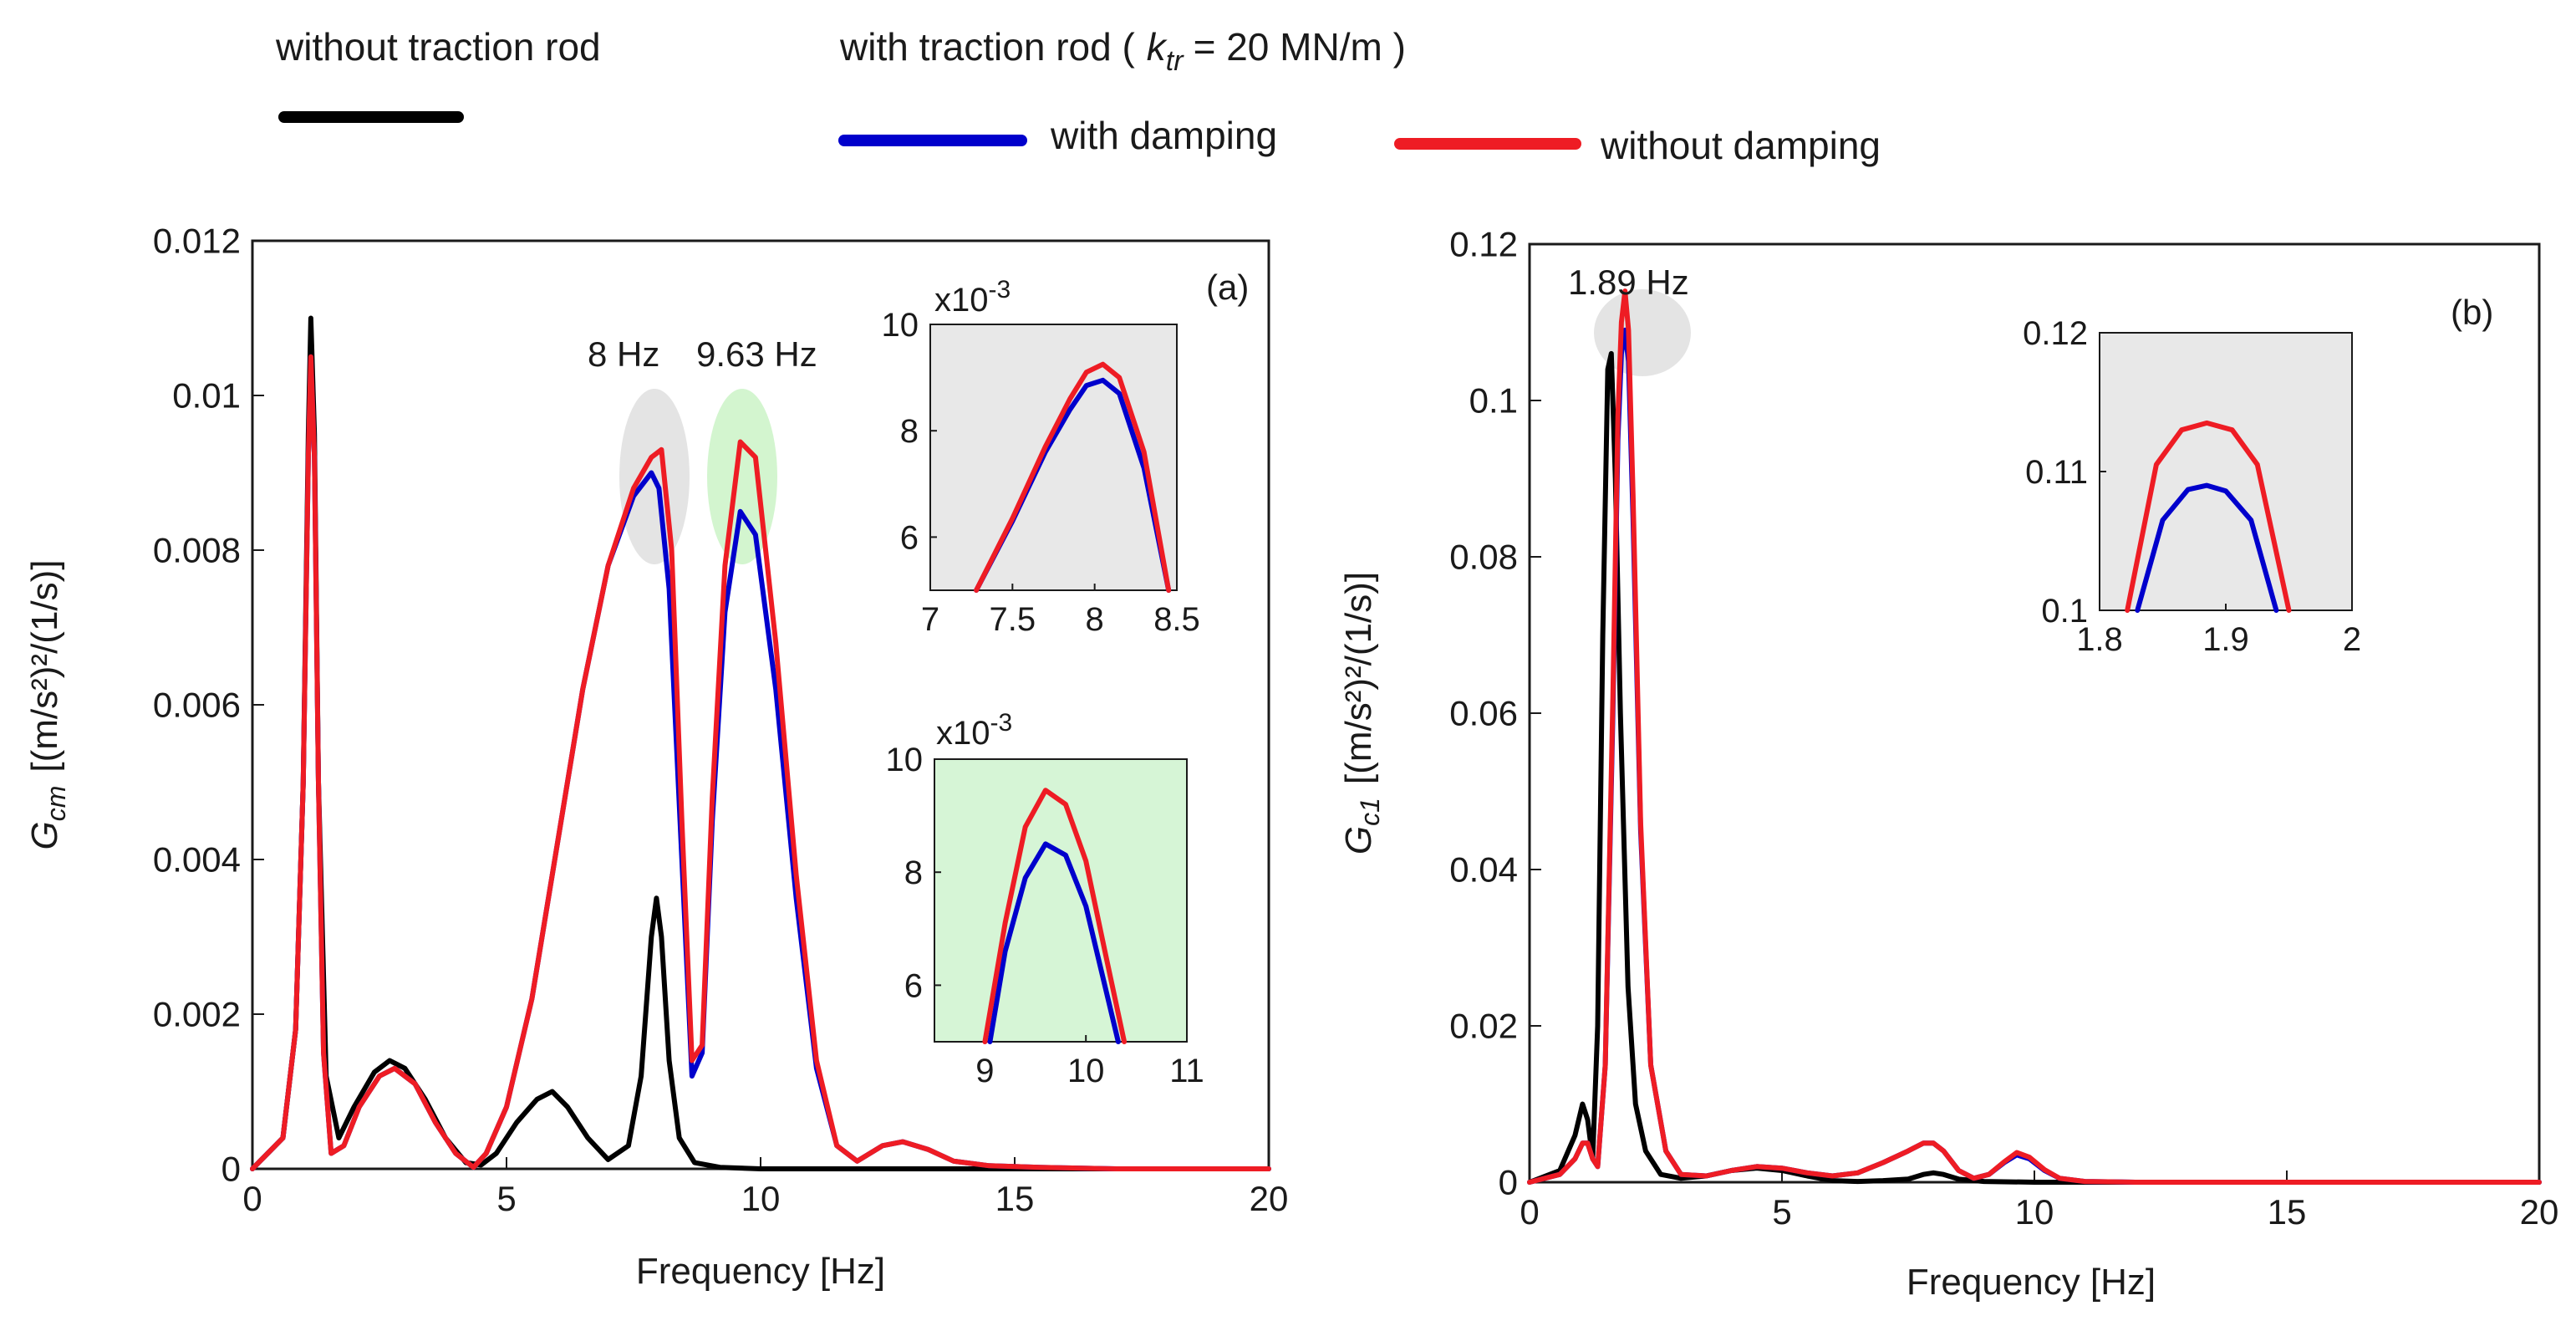 The height and width of the screenshot is (1321, 2576). I want to click on panel-b-ylabel: Gc1[(m/s²)²/(1/s)], so click(1361, 713).